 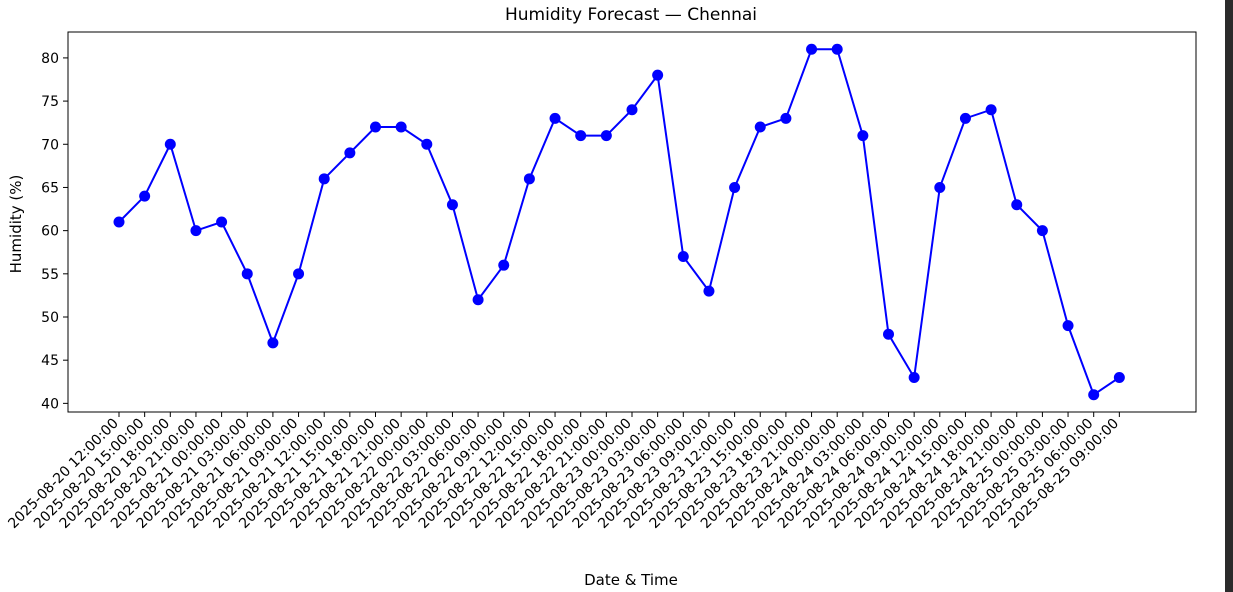 What do you see at coordinates (50, 318) in the screenshot?
I see `y-tick-label: 50` at bounding box center [50, 318].